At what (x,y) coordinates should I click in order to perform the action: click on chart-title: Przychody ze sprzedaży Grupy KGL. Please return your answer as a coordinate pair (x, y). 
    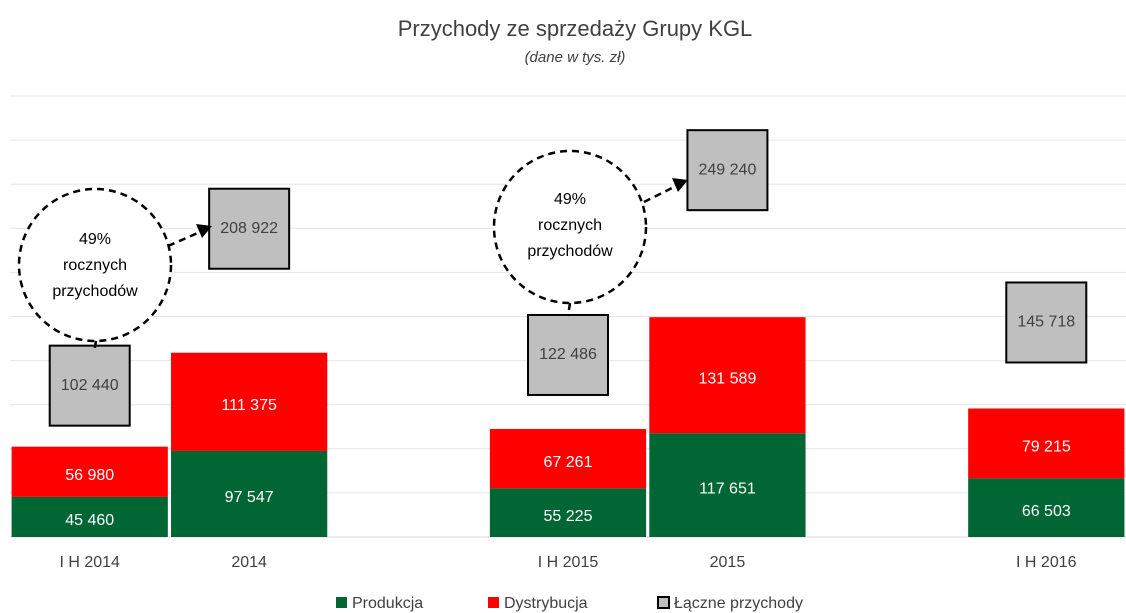
    Looking at the image, I should click on (575, 28).